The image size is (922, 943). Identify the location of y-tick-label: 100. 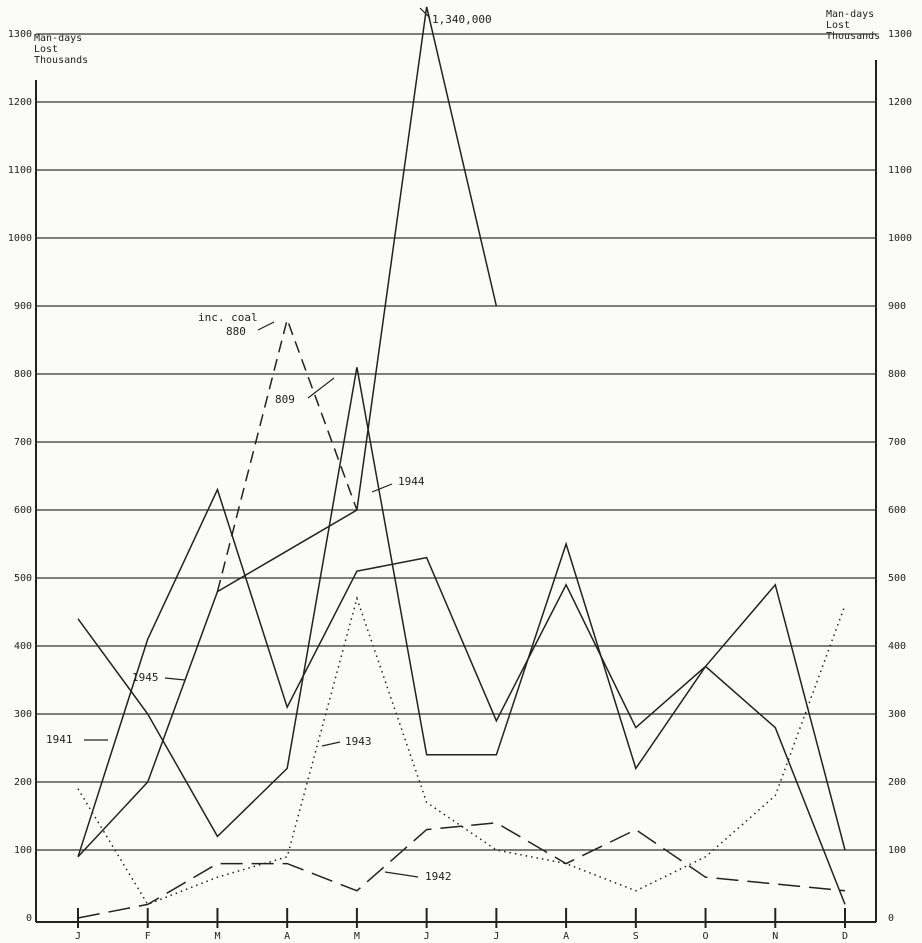
(23, 850).